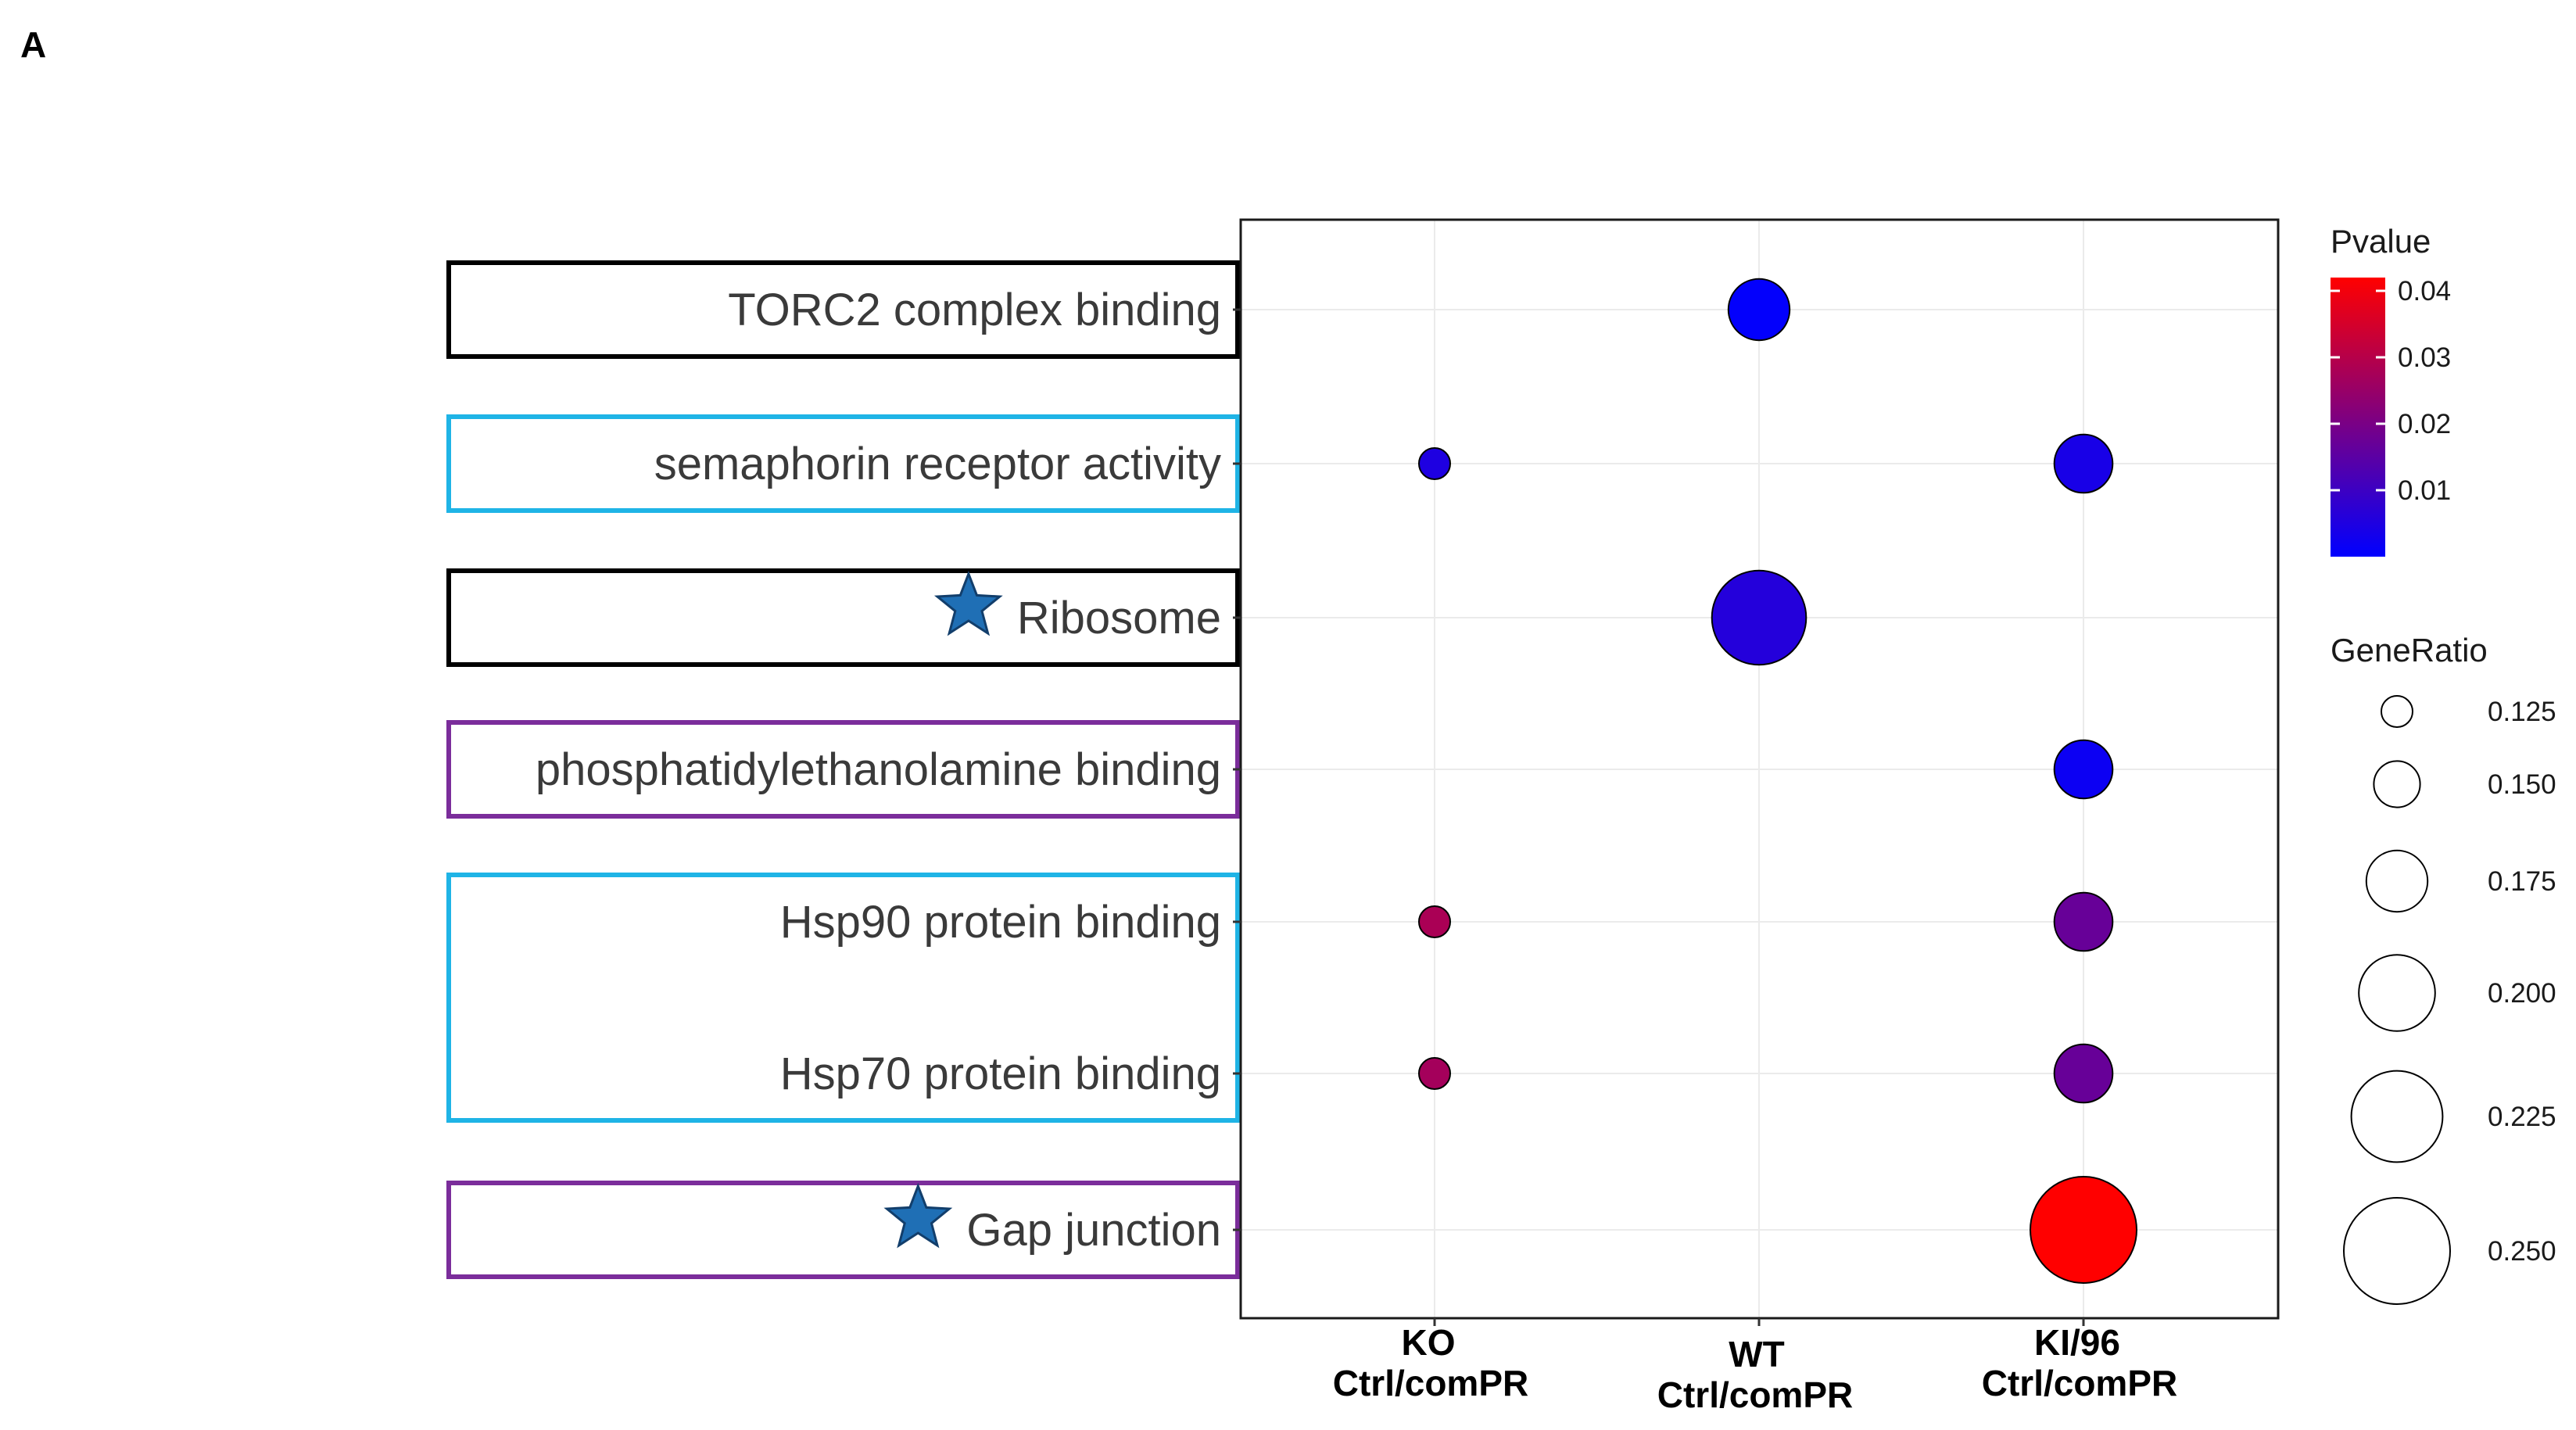  What do you see at coordinates (2424, 490) in the screenshot?
I see `colorbar-tick-label: 0.01` at bounding box center [2424, 490].